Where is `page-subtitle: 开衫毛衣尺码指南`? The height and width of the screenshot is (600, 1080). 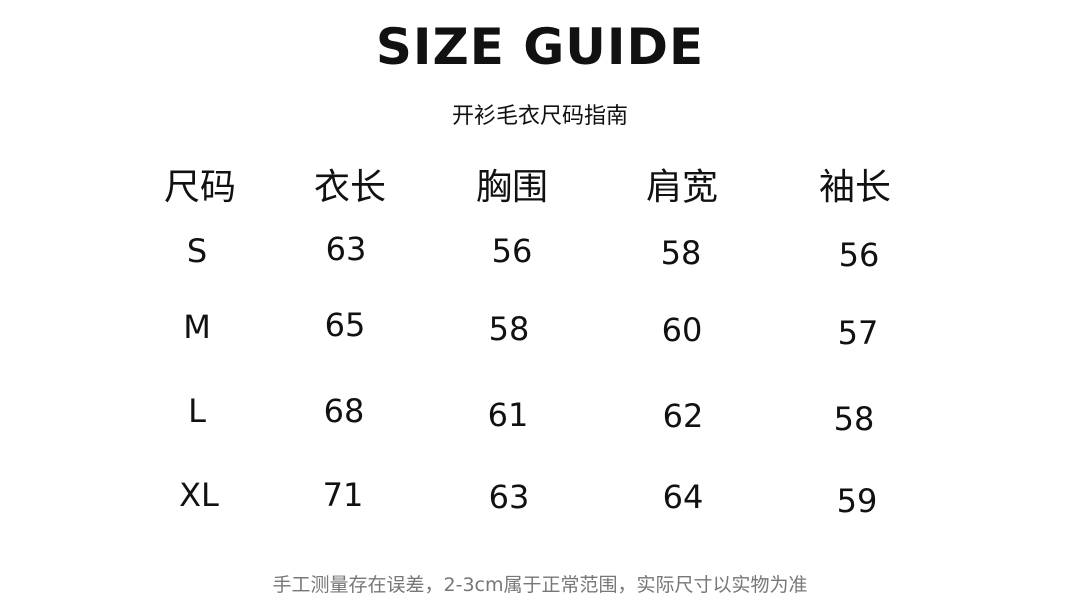 page-subtitle: 开衫毛衣尺码指南 is located at coordinates (539, 116).